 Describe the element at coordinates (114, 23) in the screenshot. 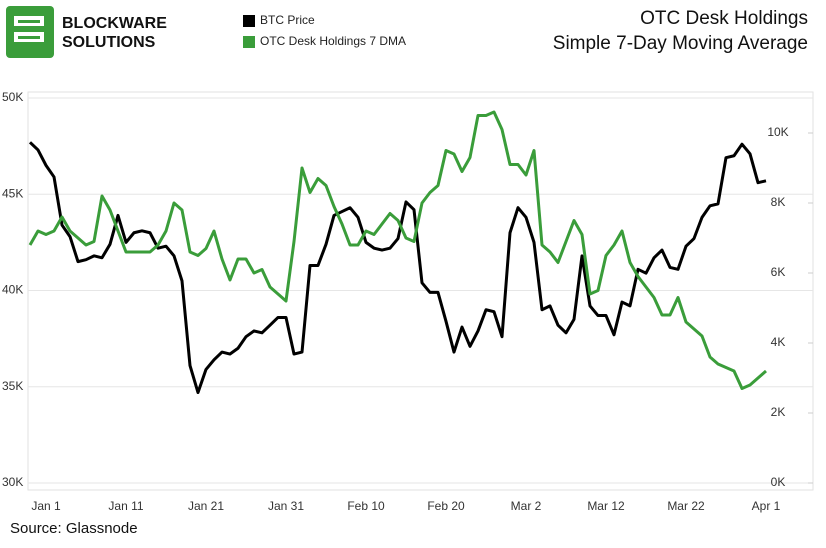

I see `brand-line: BLOCKWARE` at that location.